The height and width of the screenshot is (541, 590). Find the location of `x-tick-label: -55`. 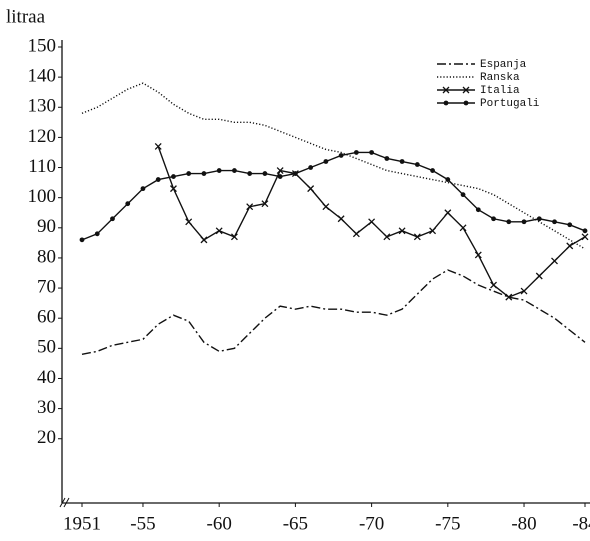

x-tick-label: -55 is located at coordinates (142, 523).